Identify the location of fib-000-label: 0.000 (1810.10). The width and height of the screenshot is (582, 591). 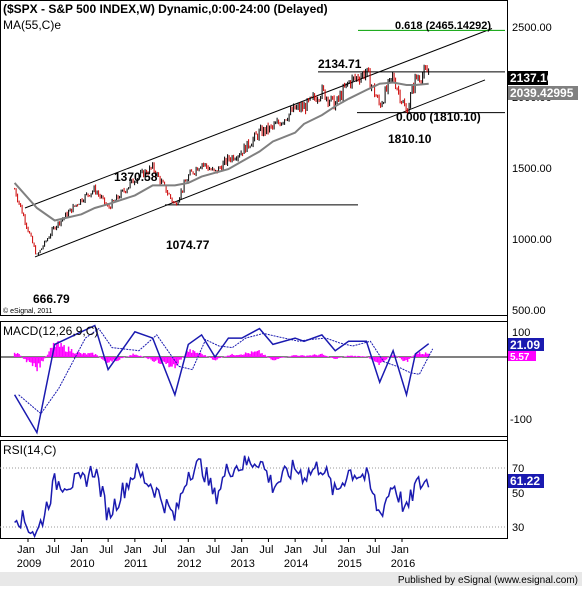
(438, 117).